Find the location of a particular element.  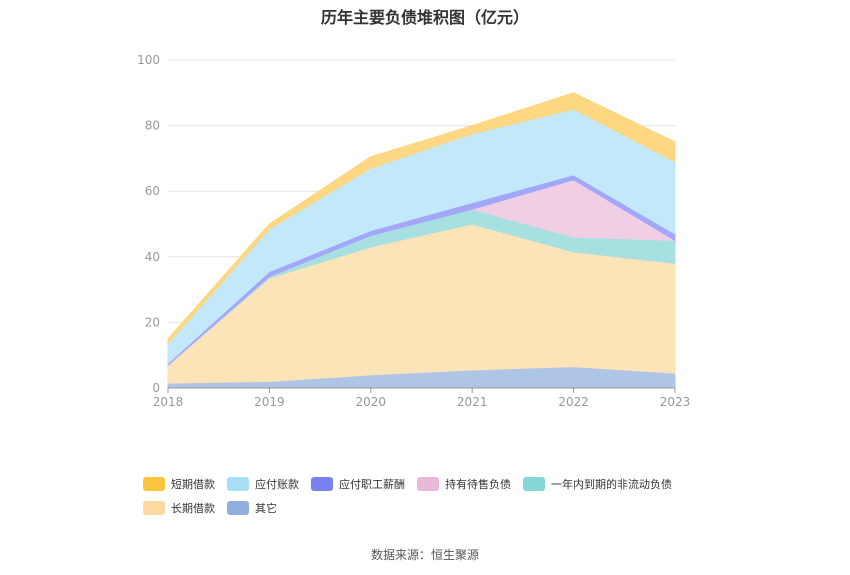

legend-label: 应付职工薪酬 is located at coordinates (372, 484).